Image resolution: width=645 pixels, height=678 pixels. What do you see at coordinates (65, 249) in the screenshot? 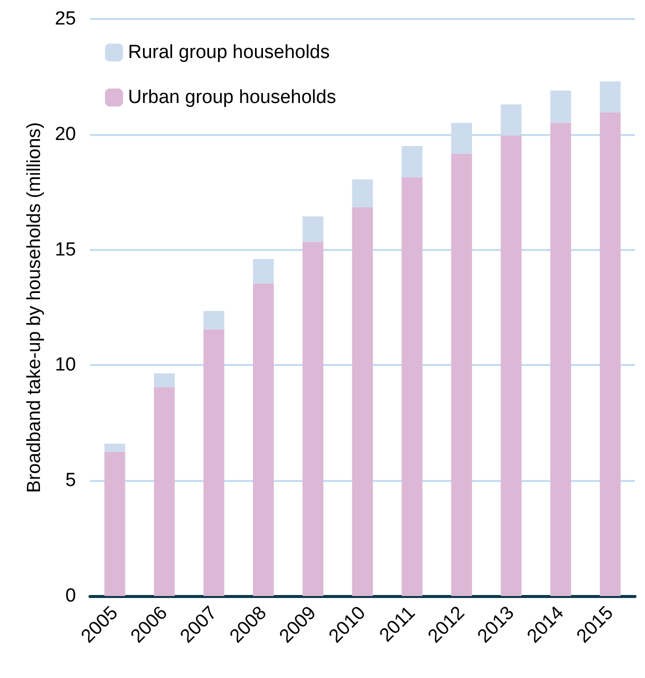
I see `y-tick-label: 15` at bounding box center [65, 249].